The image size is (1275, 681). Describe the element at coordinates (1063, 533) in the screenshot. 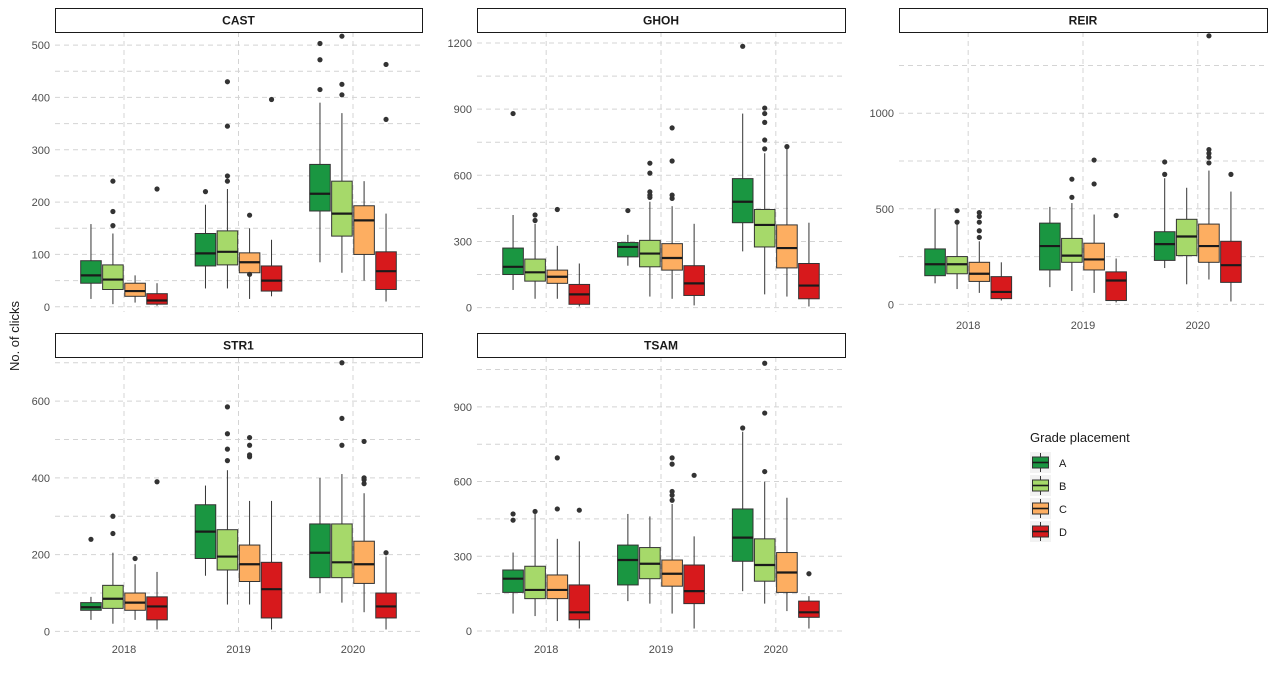

I see `legend-label: D` at that location.